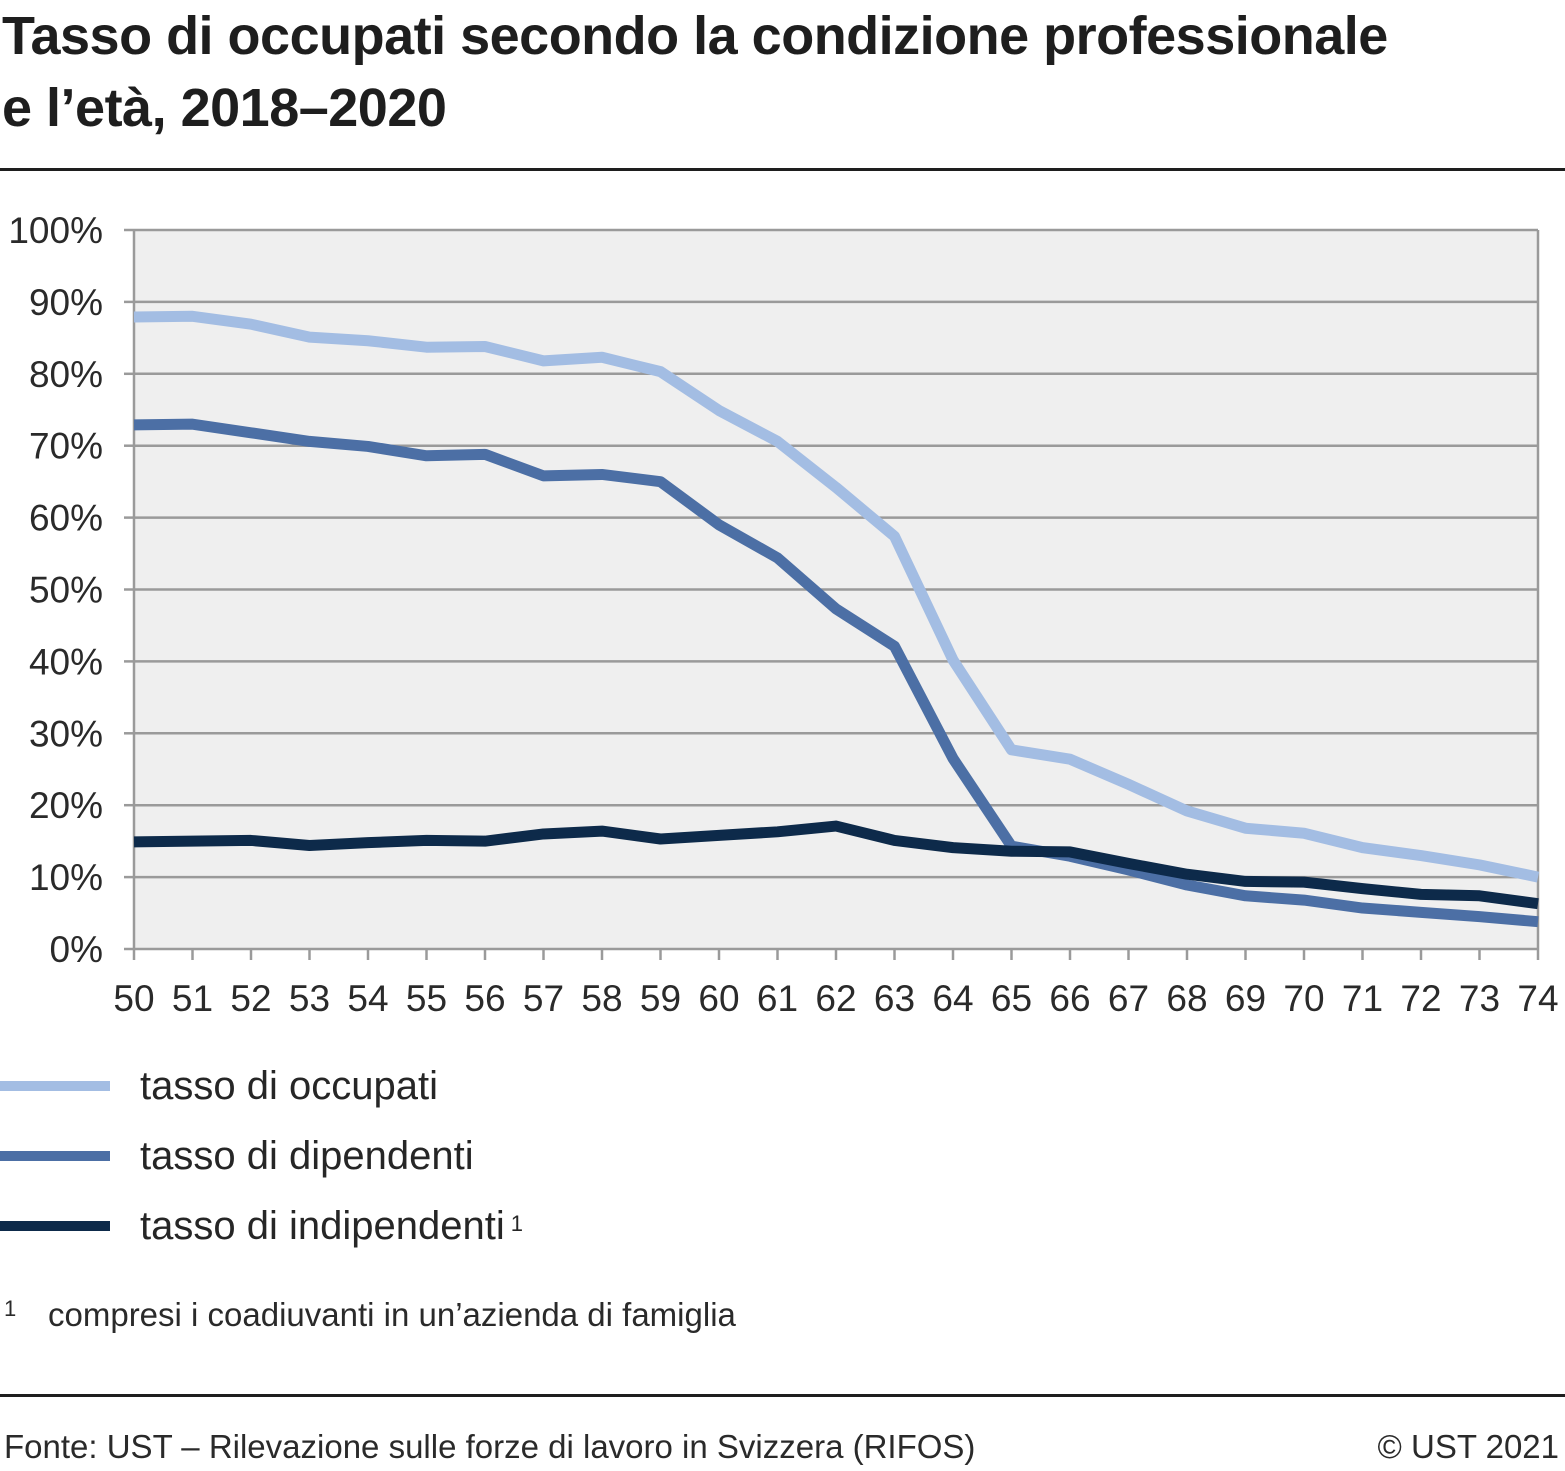 The height and width of the screenshot is (1471, 1565). I want to click on x-tick-label-15: 65, so click(1011, 998).